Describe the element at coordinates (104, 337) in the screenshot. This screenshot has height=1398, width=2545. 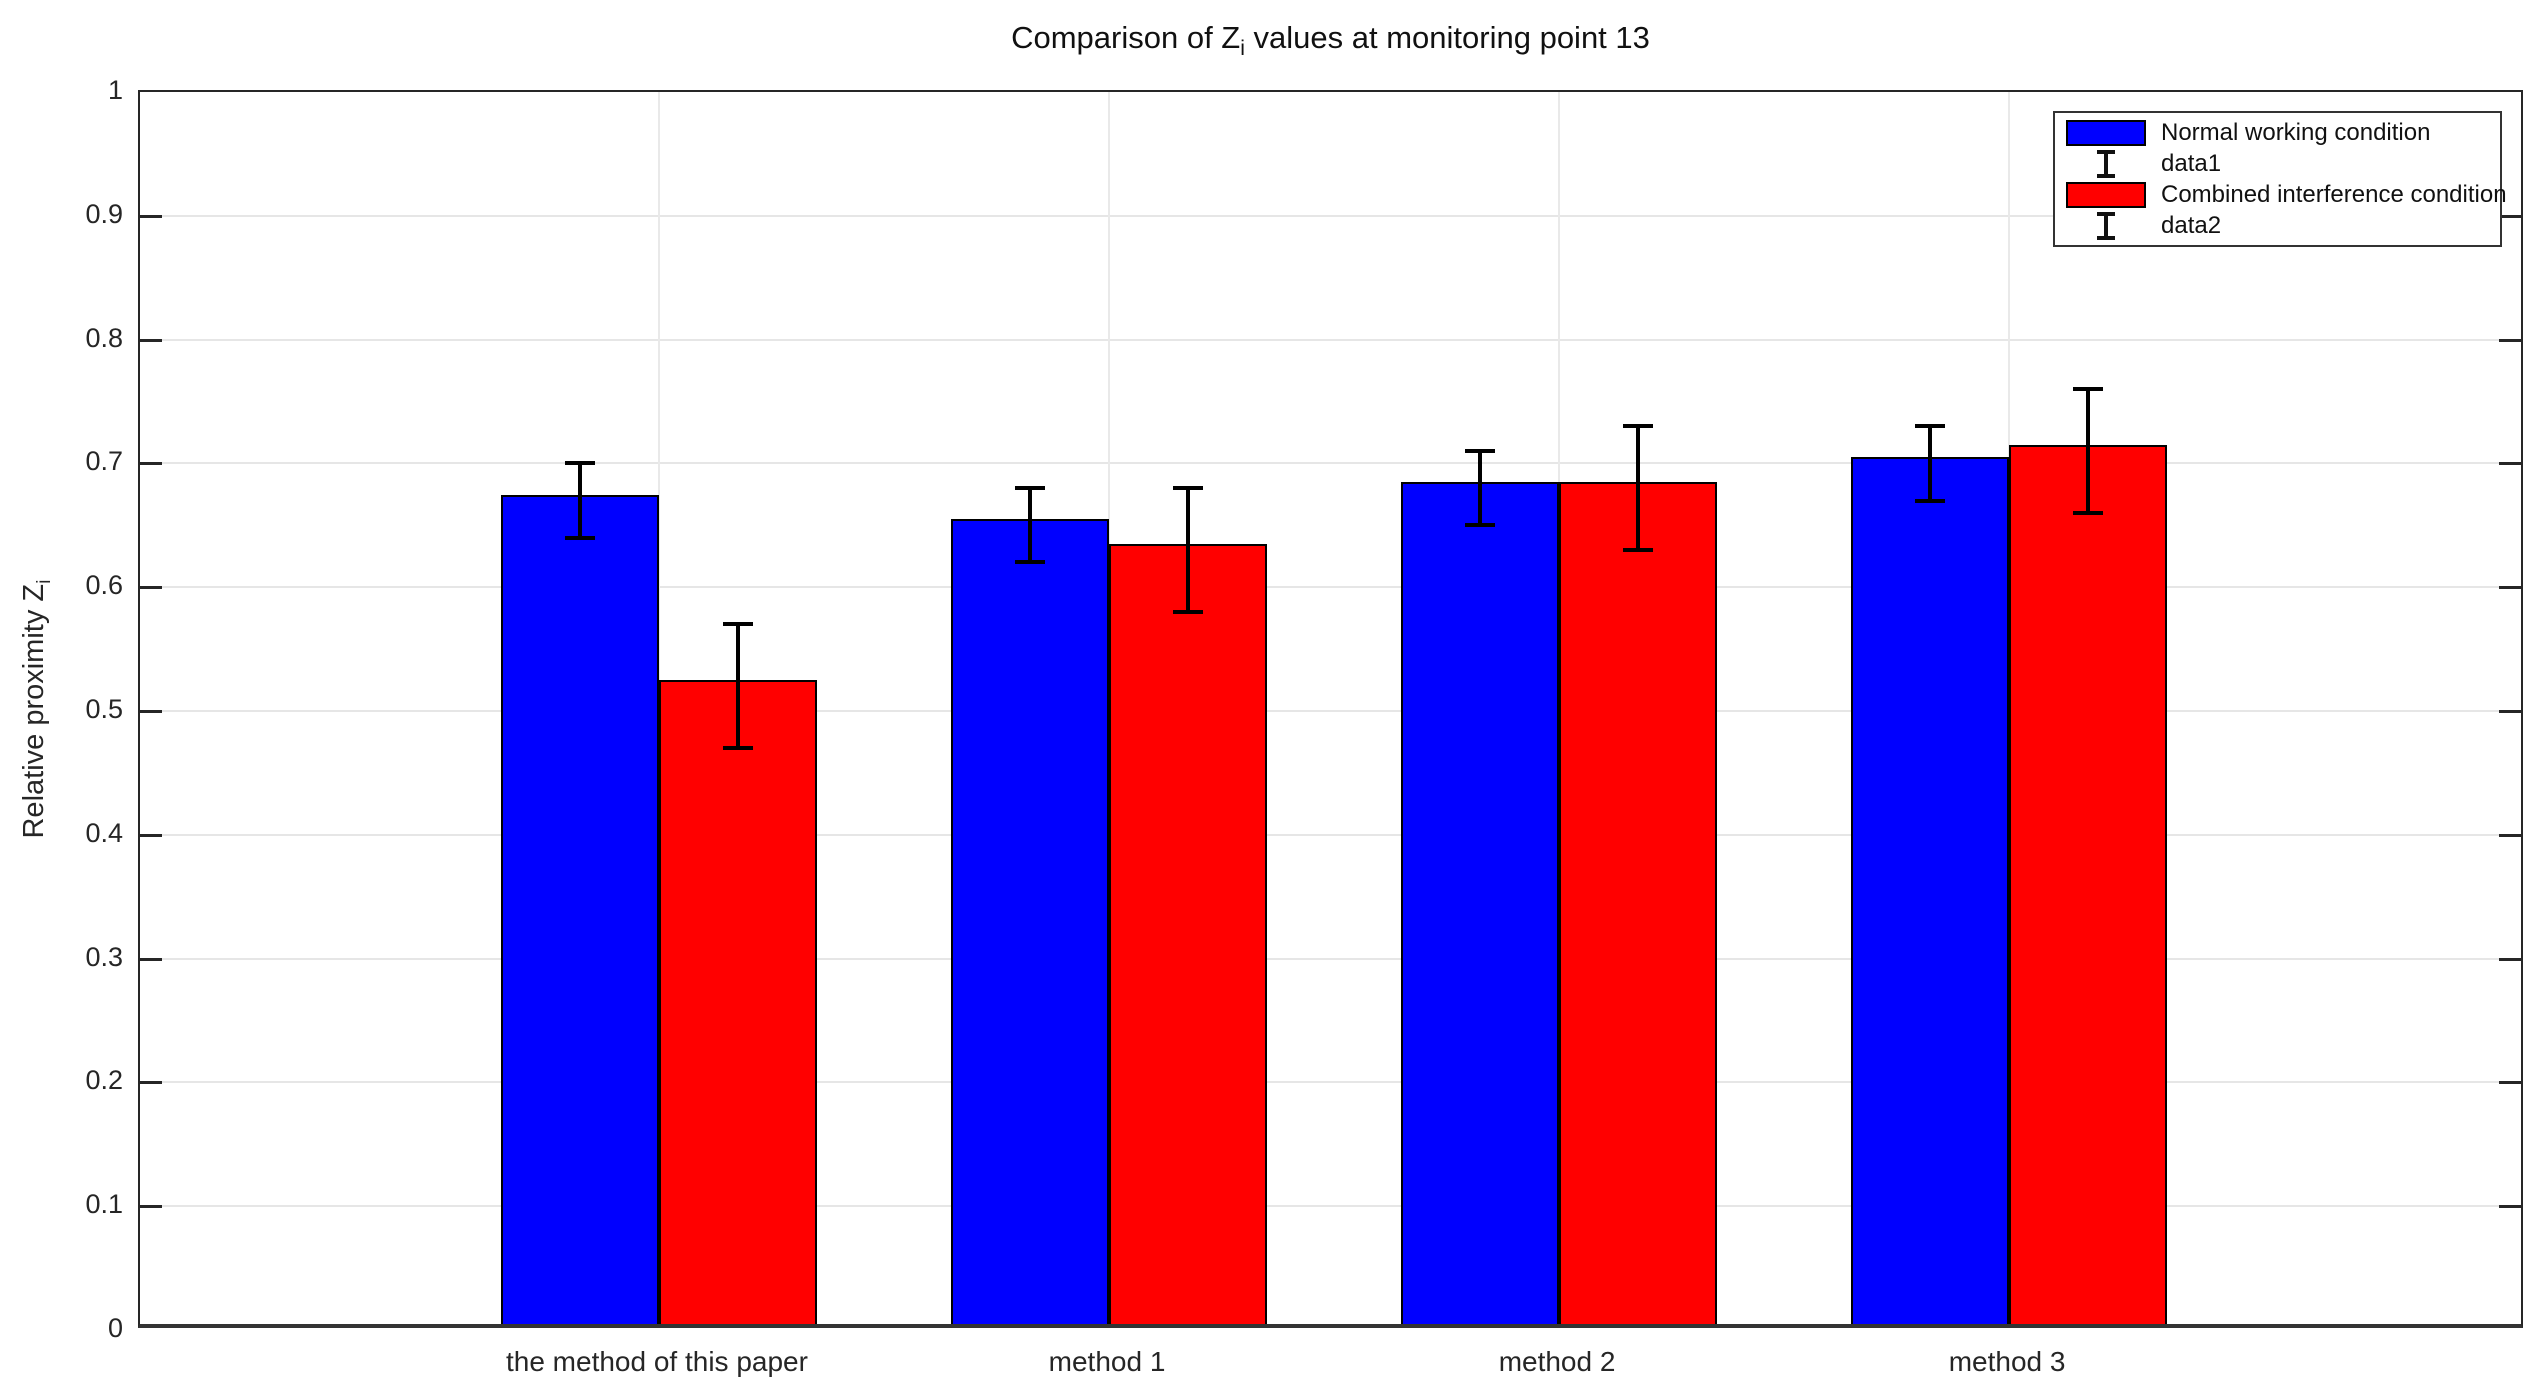
I see `y-tick-label: 0.8` at that location.